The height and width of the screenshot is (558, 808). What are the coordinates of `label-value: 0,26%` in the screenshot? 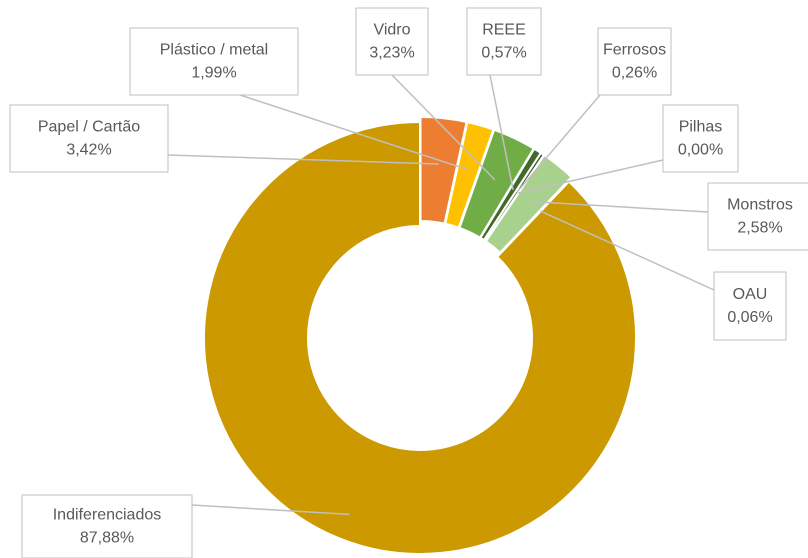 It's located at (634, 73).